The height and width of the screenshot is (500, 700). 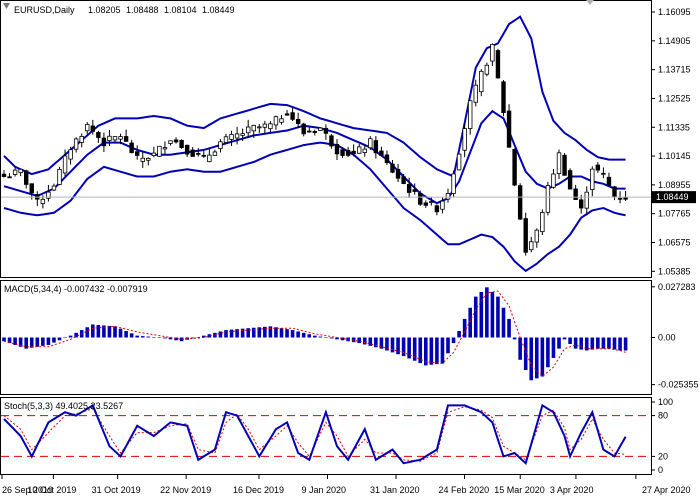 I want to click on stochastic-lines: 100 80 20 0, so click(x=337, y=436).